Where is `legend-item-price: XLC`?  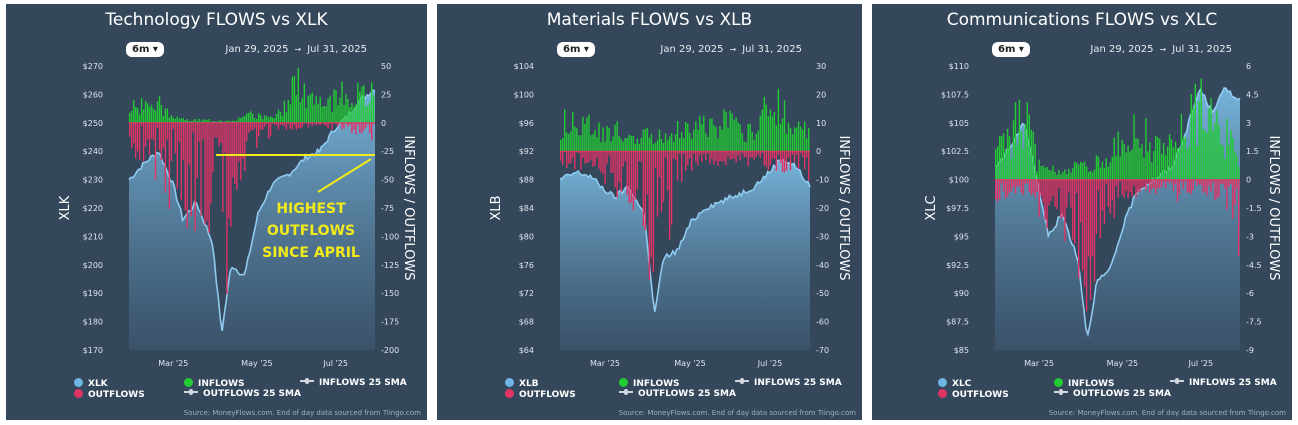 legend-item-price: XLC is located at coordinates (954, 383).